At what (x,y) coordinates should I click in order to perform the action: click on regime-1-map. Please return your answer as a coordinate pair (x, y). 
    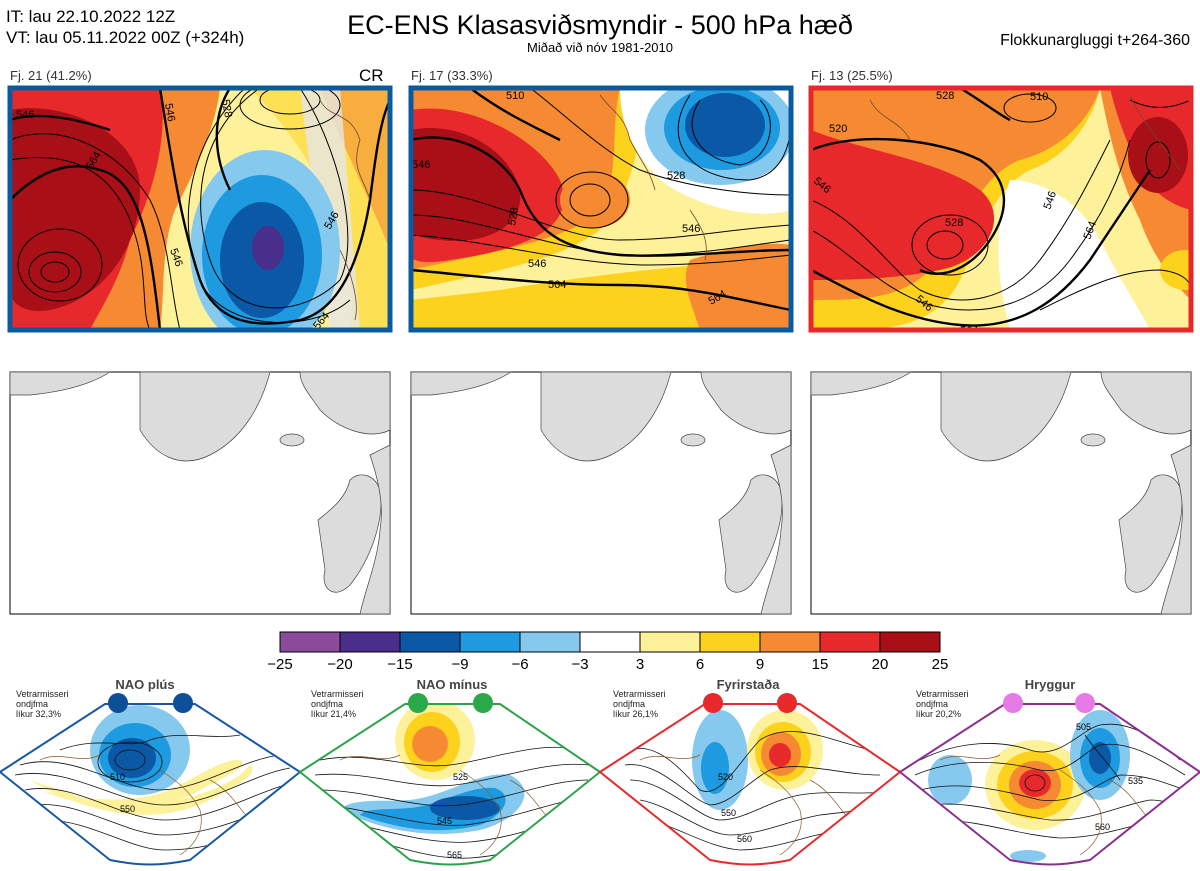
    Looking at the image, I should click on (150, 784).